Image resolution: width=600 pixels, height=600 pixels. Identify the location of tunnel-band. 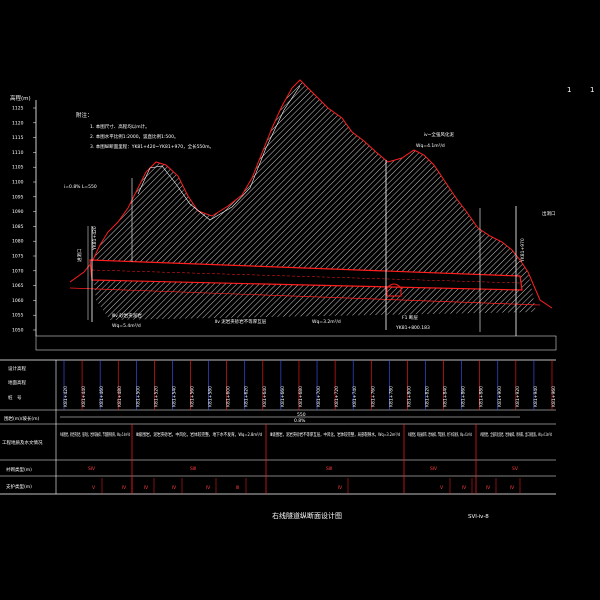
(306, 275).